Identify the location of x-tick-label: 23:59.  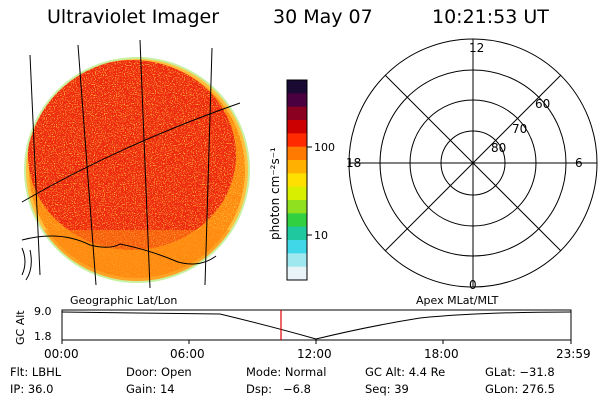
(573, 354).